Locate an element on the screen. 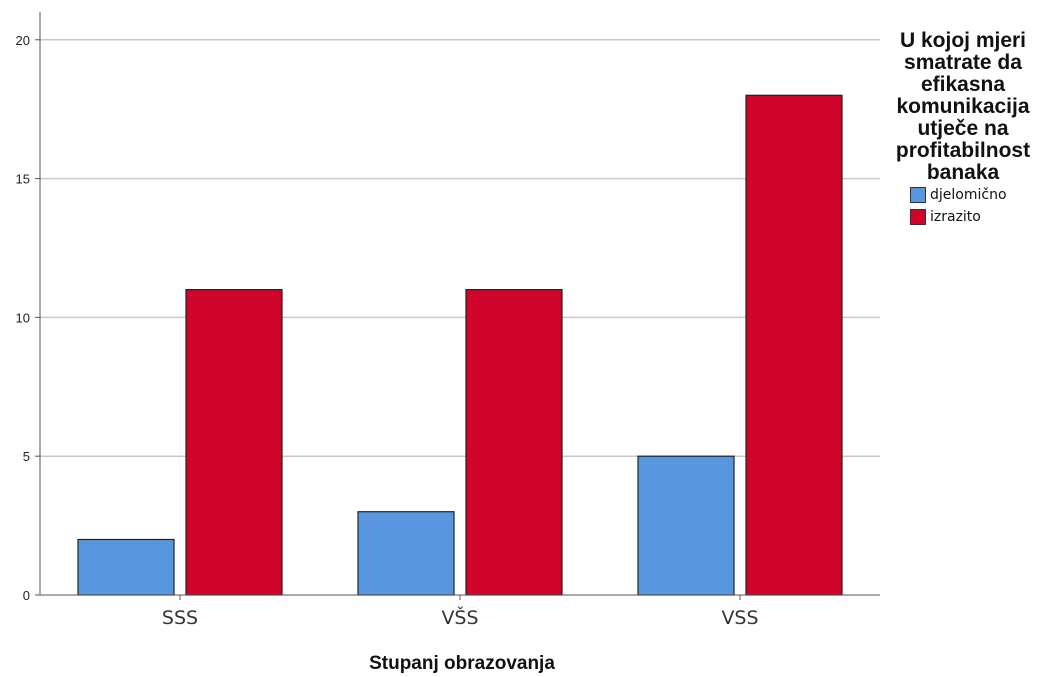  y-axis-ticks: 0 5 10 15 20 is located at coordinates (28, 318).